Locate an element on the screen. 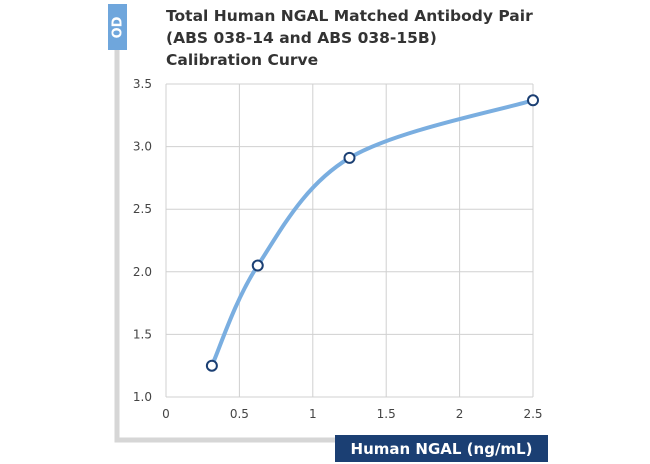  y-tick-label: 3.0 is located at coordinates (142, 147).